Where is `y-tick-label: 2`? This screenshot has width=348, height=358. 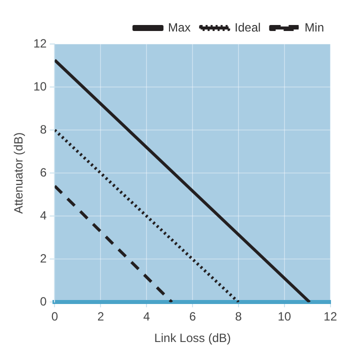
y-tick-label: 2 is located at coordinates (44, 258).